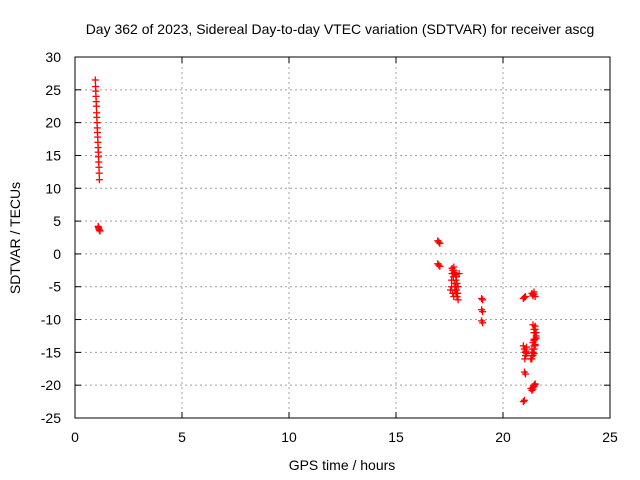 The width and height of the screenshot is (640, 480). I want to click on y-tick-label: -20, so click(51, 385).